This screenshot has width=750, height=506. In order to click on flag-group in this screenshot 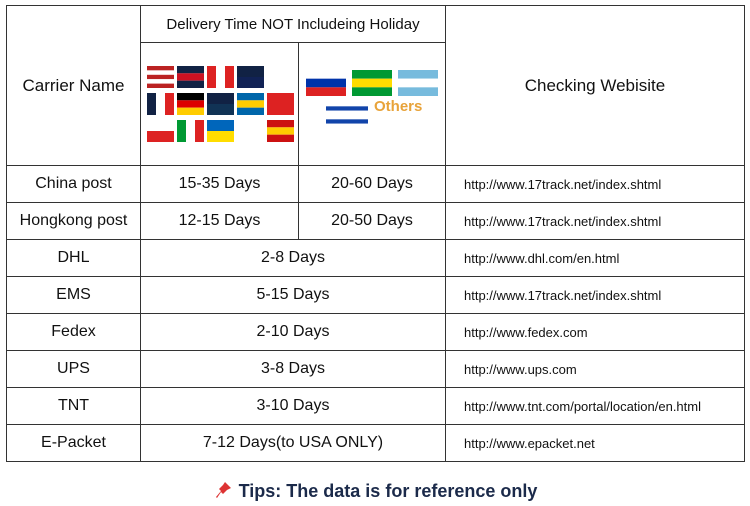, I will do `click(220, 104)`.